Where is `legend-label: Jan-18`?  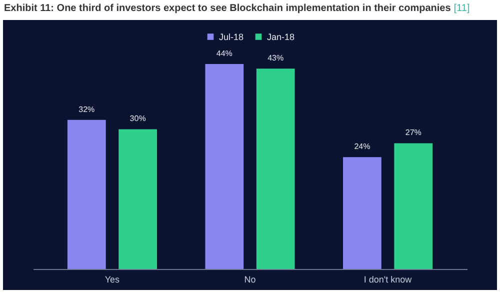 legend-label: Jan-18 is located at coordinates (281, 37).